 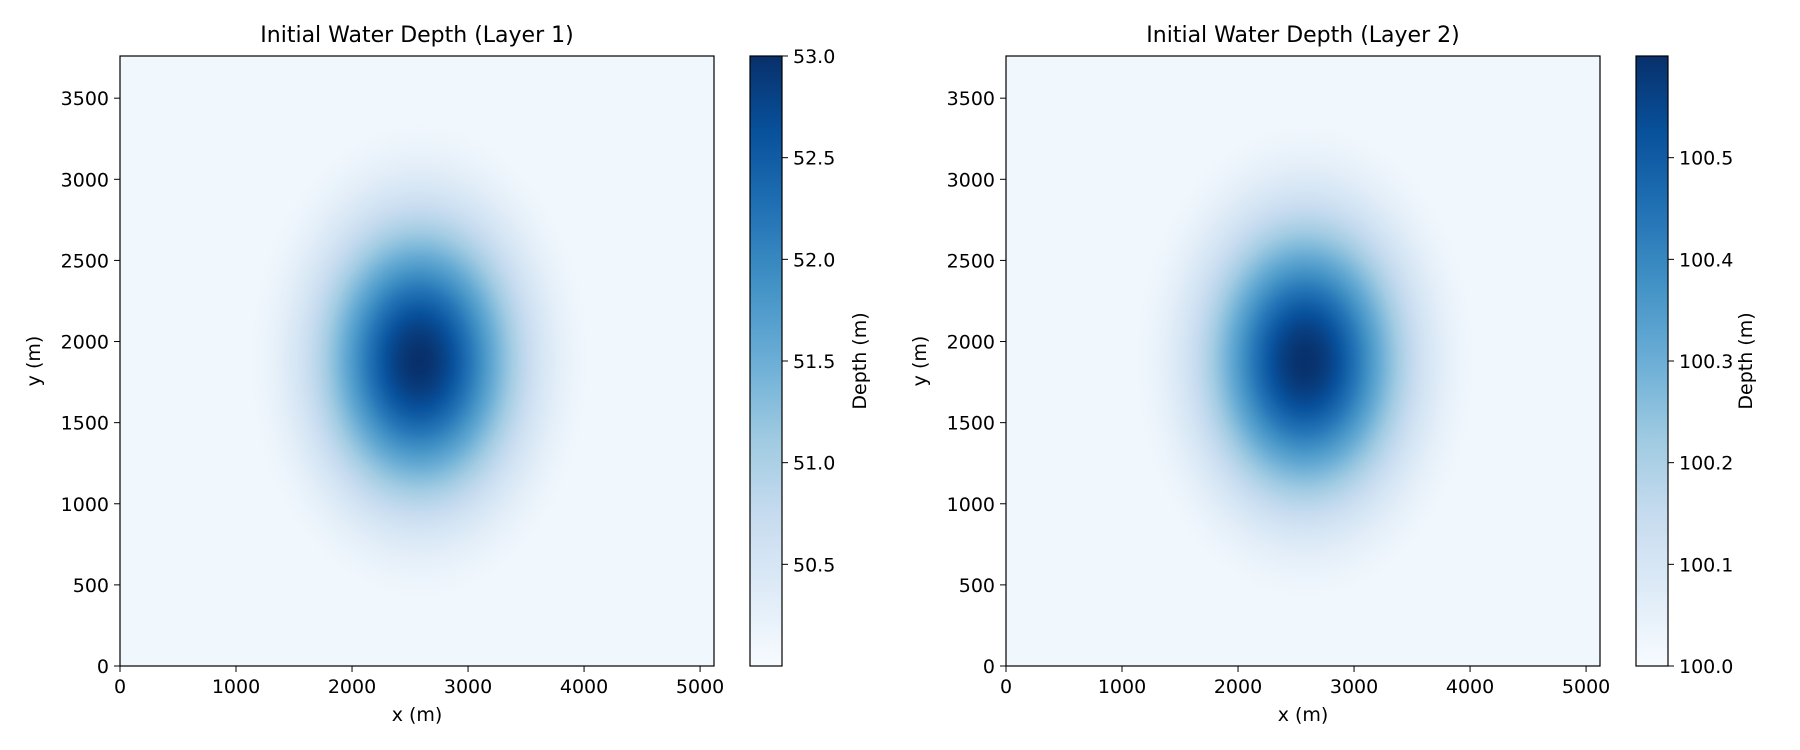 What do you see at coordinates (1302, 35) in the screenshot?
I see `chart-title: Initial Water Depth (Layer 2)` at bounding box center [1302, 35].